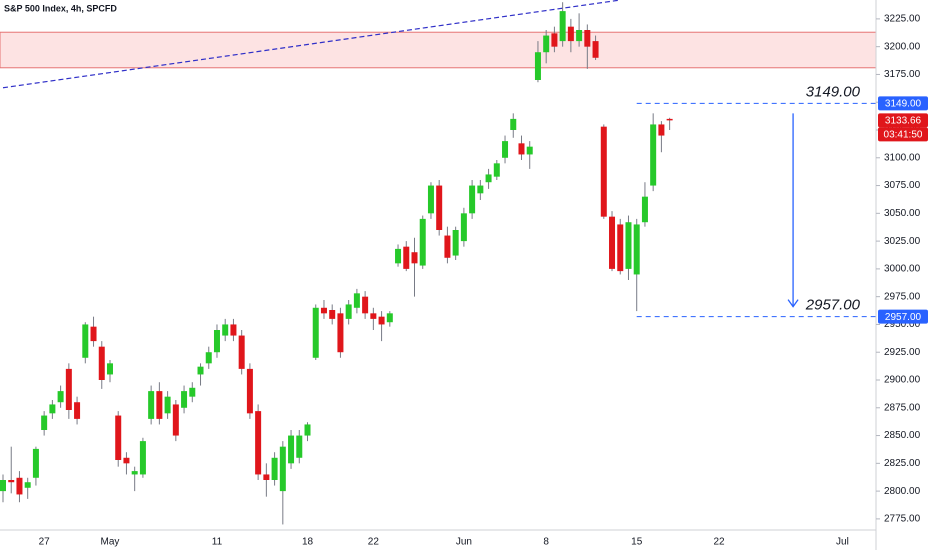 This screenshot has height=550, width=932. Describe the element at coordinates (902, 213) in the screenshot. I see `y-tick-label: 3050.00` at that location.